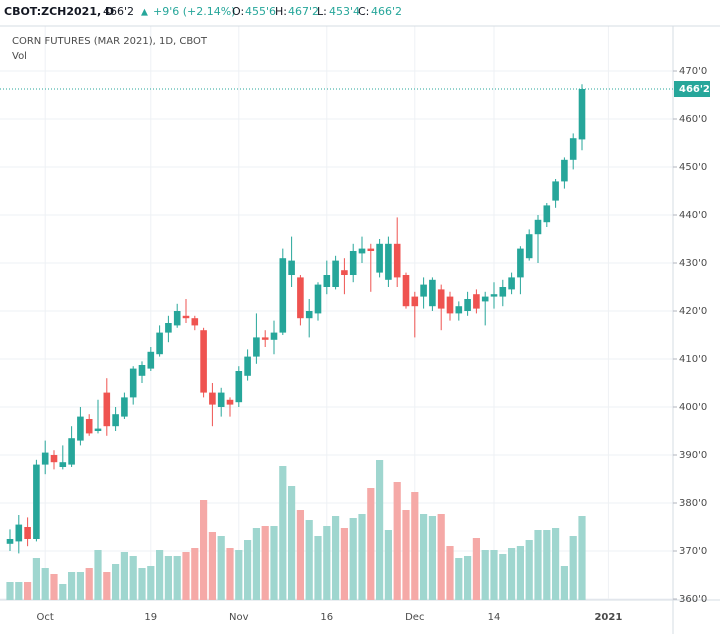  Describe the element at coordinates (693, 407) in the screenshot. I see `y-tick-label: 400'0` at that location.